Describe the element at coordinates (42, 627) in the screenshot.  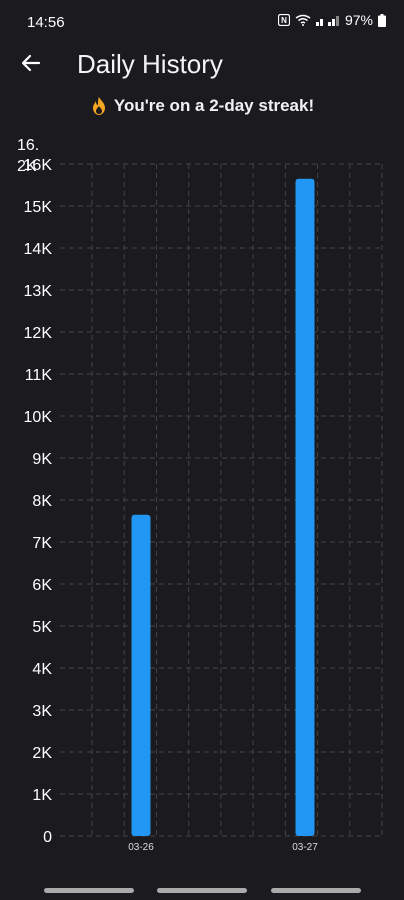
I see `y-tick-label: 5K` at that location.